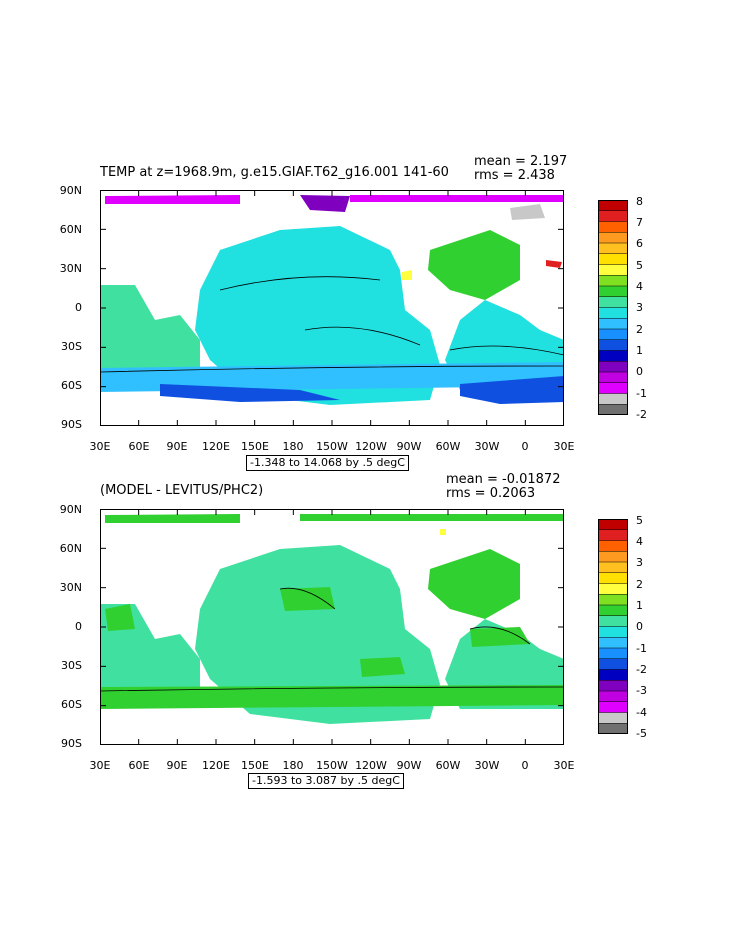 This screenshot has width=733, height=945. What do you see at coordinates (172, 199) in the screenshot?
I see `panel-1-arctic-strip` at bounding box center [172, 199].